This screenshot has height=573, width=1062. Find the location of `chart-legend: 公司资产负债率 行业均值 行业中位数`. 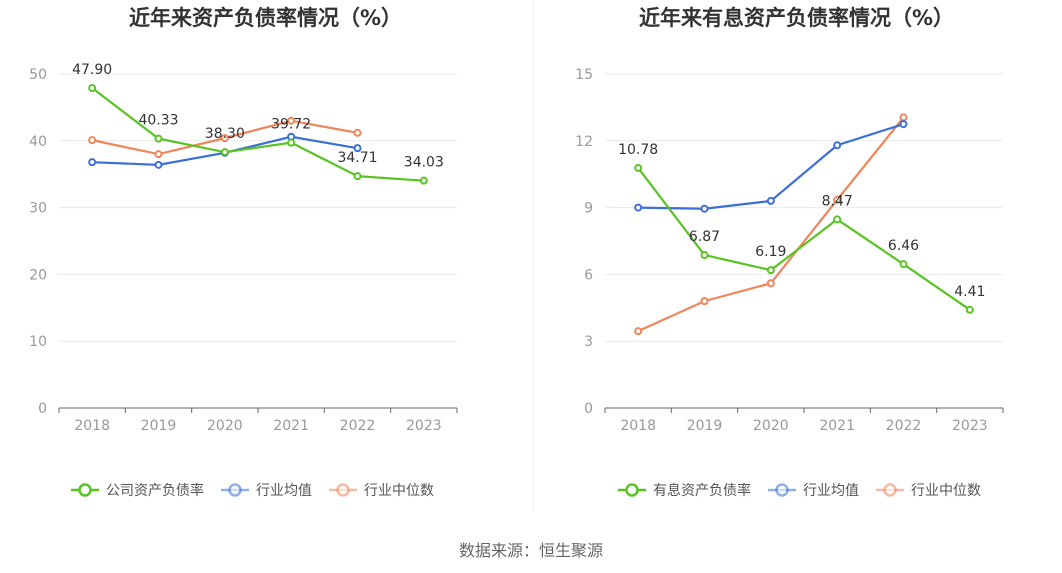

chart-legend: 公司资产负债率 行业均值 行业中位数 is located at coordinates (260, 490).